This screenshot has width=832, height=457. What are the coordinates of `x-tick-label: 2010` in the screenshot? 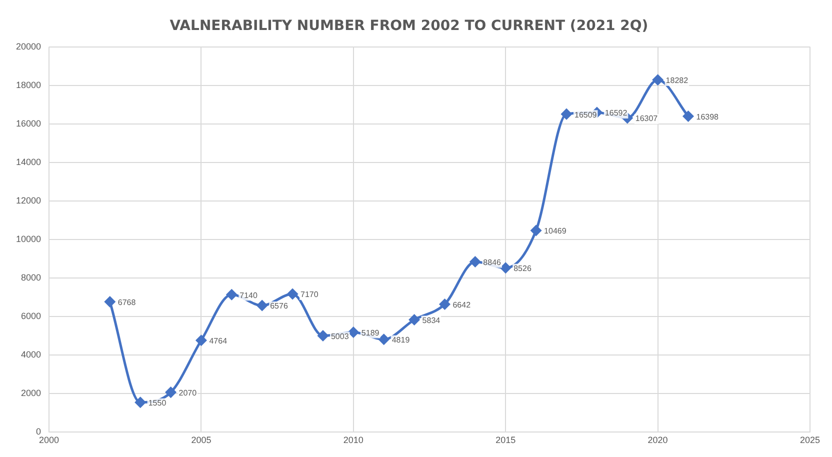 It's located at (353, 440).